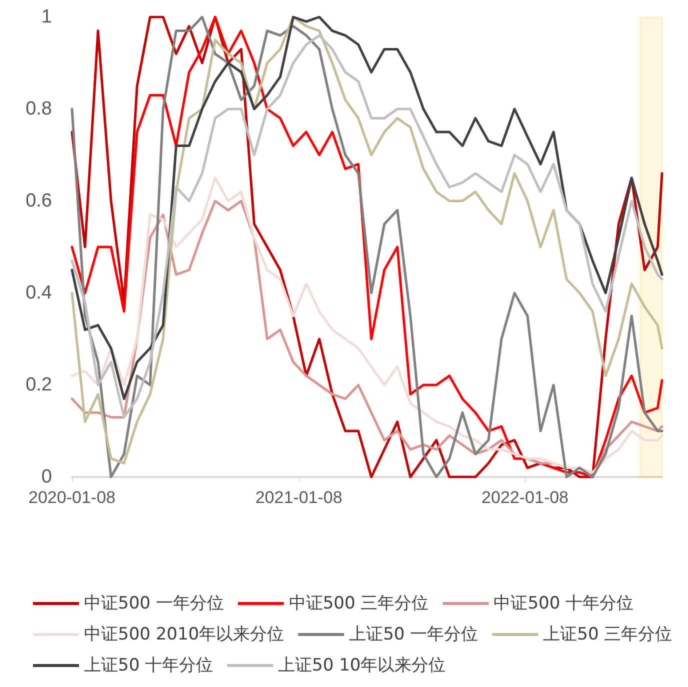 The width and height of the screenshot is (688, 687). I want to click on legend-label: 上证50 三年分位, so click(607, 634).